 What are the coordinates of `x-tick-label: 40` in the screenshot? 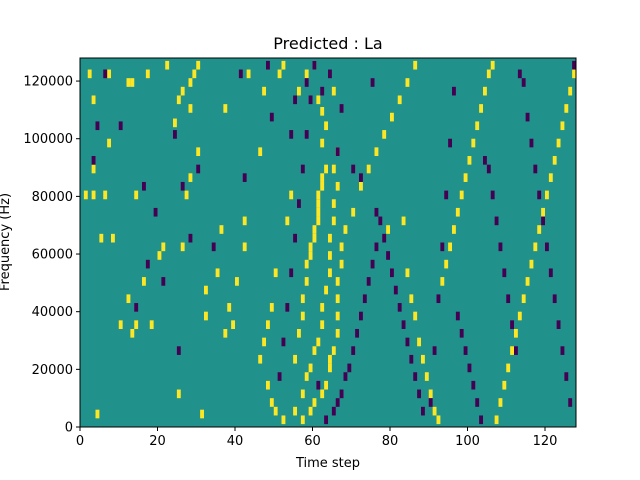 It's located at (235, 441).